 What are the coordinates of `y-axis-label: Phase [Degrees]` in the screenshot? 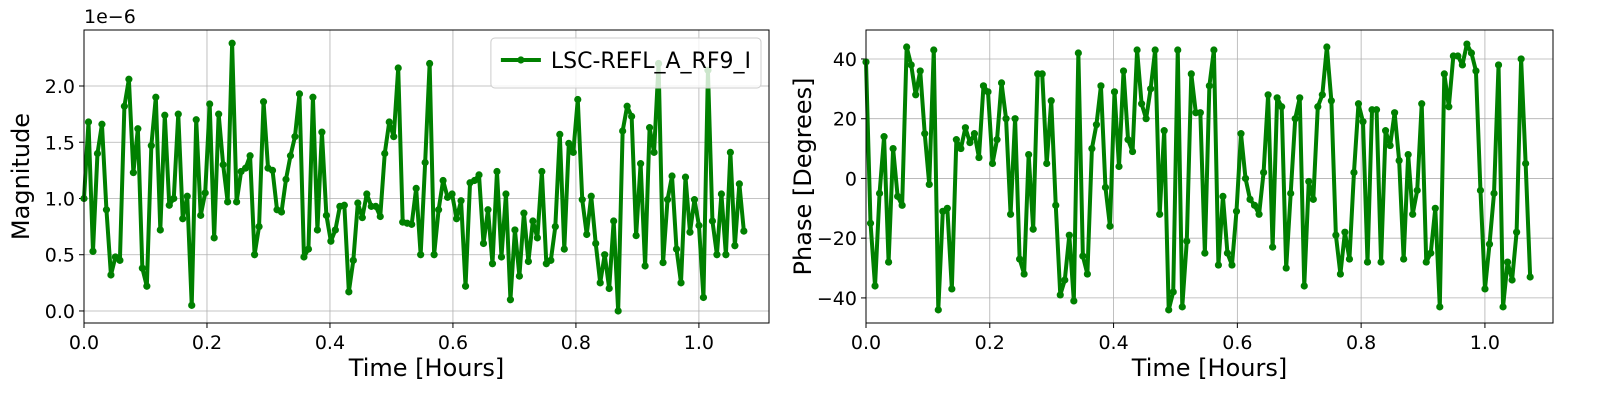 It's located at (803, 177).